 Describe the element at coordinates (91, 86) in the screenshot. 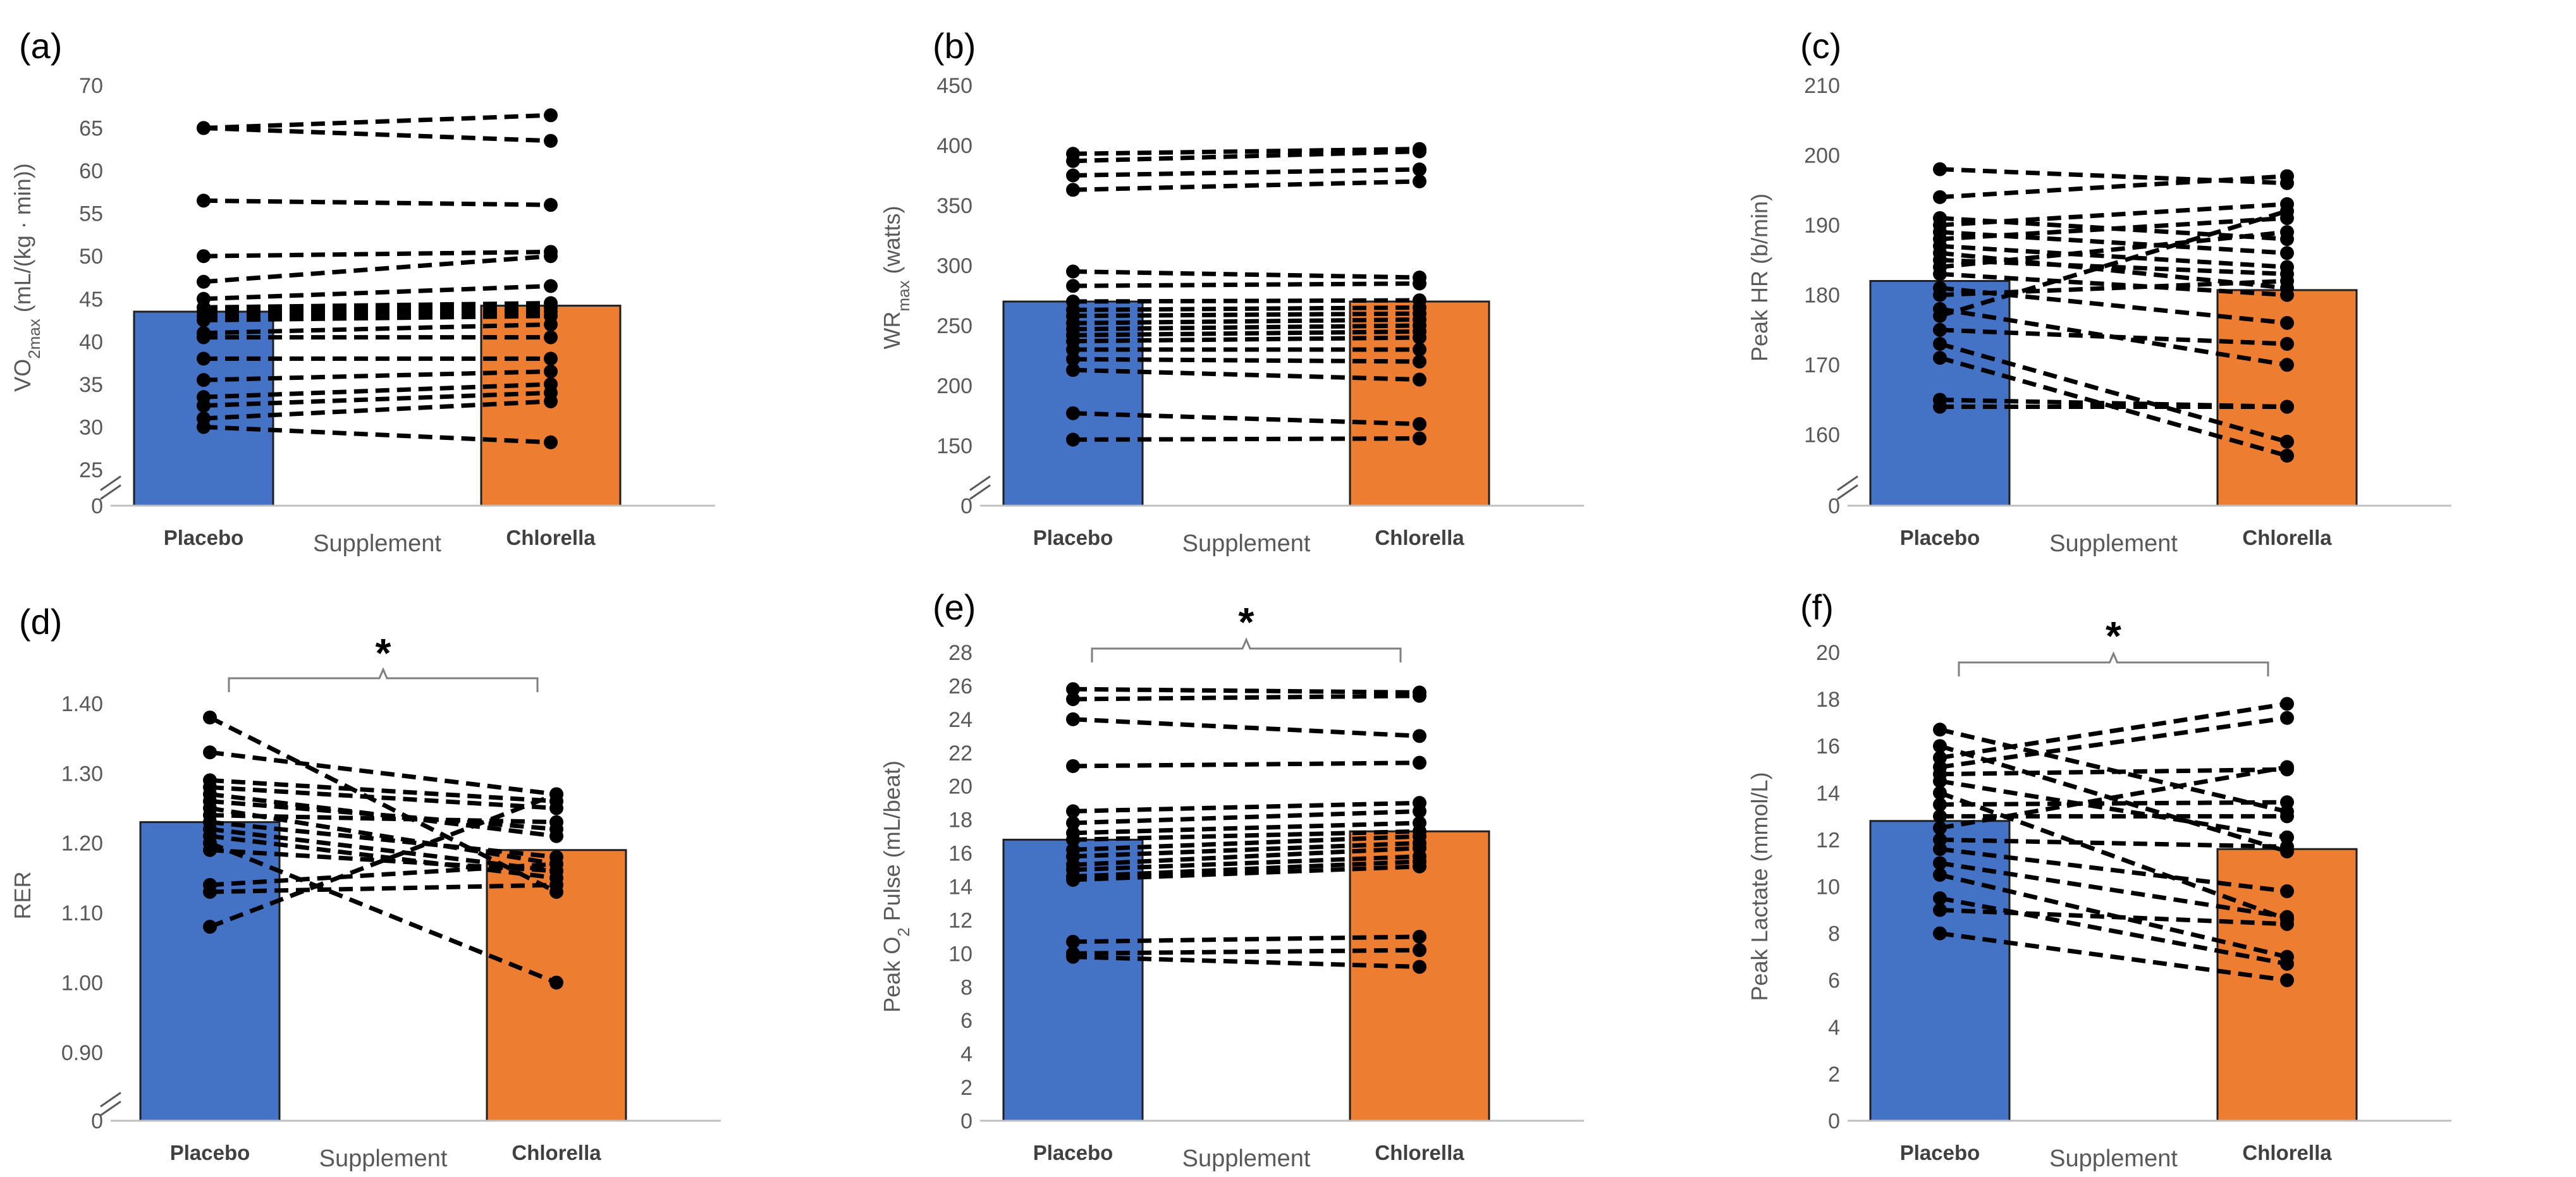

I see `y-tick-label: 70` at that location.